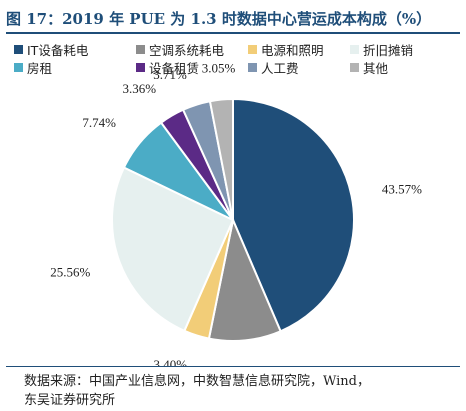  I want to click on pie-slice-label: 3.40%, so click(171, 361).